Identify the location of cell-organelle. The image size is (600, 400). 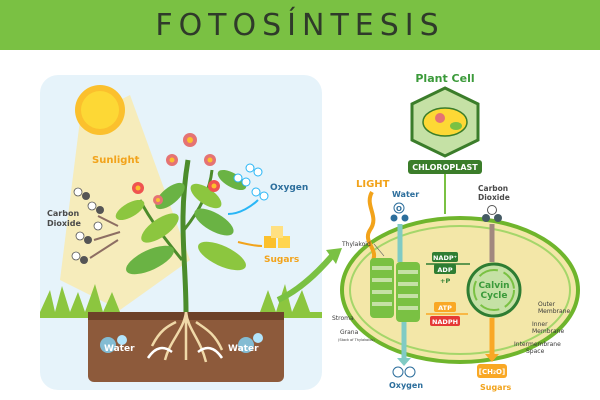
(445, 122).